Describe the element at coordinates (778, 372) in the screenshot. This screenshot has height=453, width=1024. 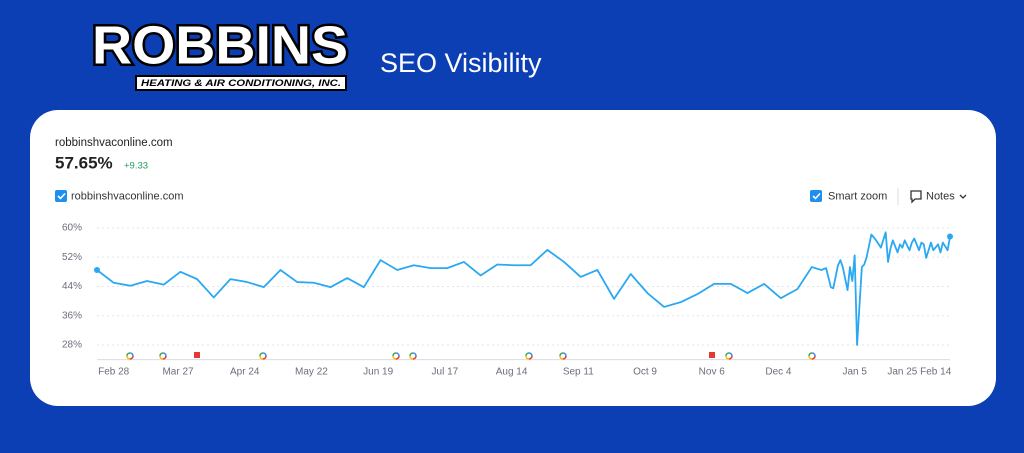
I see `x-tick-label: Dec 4` at that location.